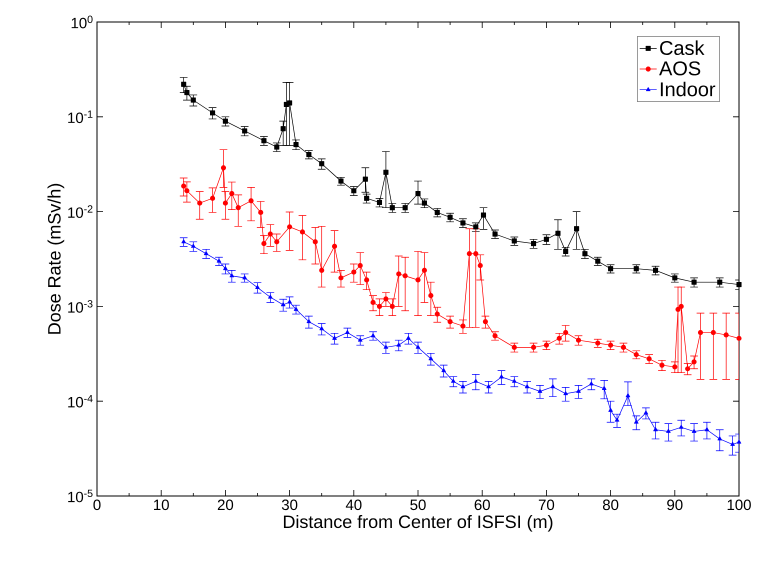 The height and width of the screenshot is (570, 758). What do you see at coordinates (161, 505) in the screenshot?
I see `x-tick-label: 10` at bounding box center [161, 505].